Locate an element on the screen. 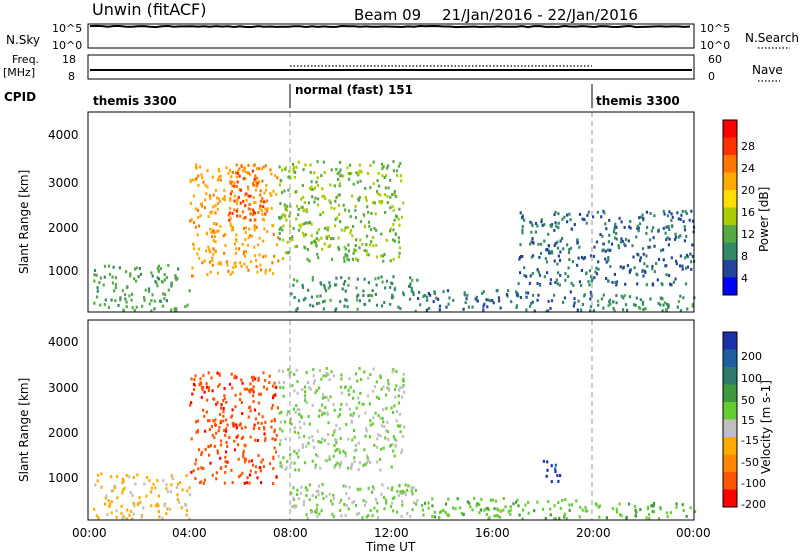  colorbar-tick-label: 8 is located at coordinates (744, 256).